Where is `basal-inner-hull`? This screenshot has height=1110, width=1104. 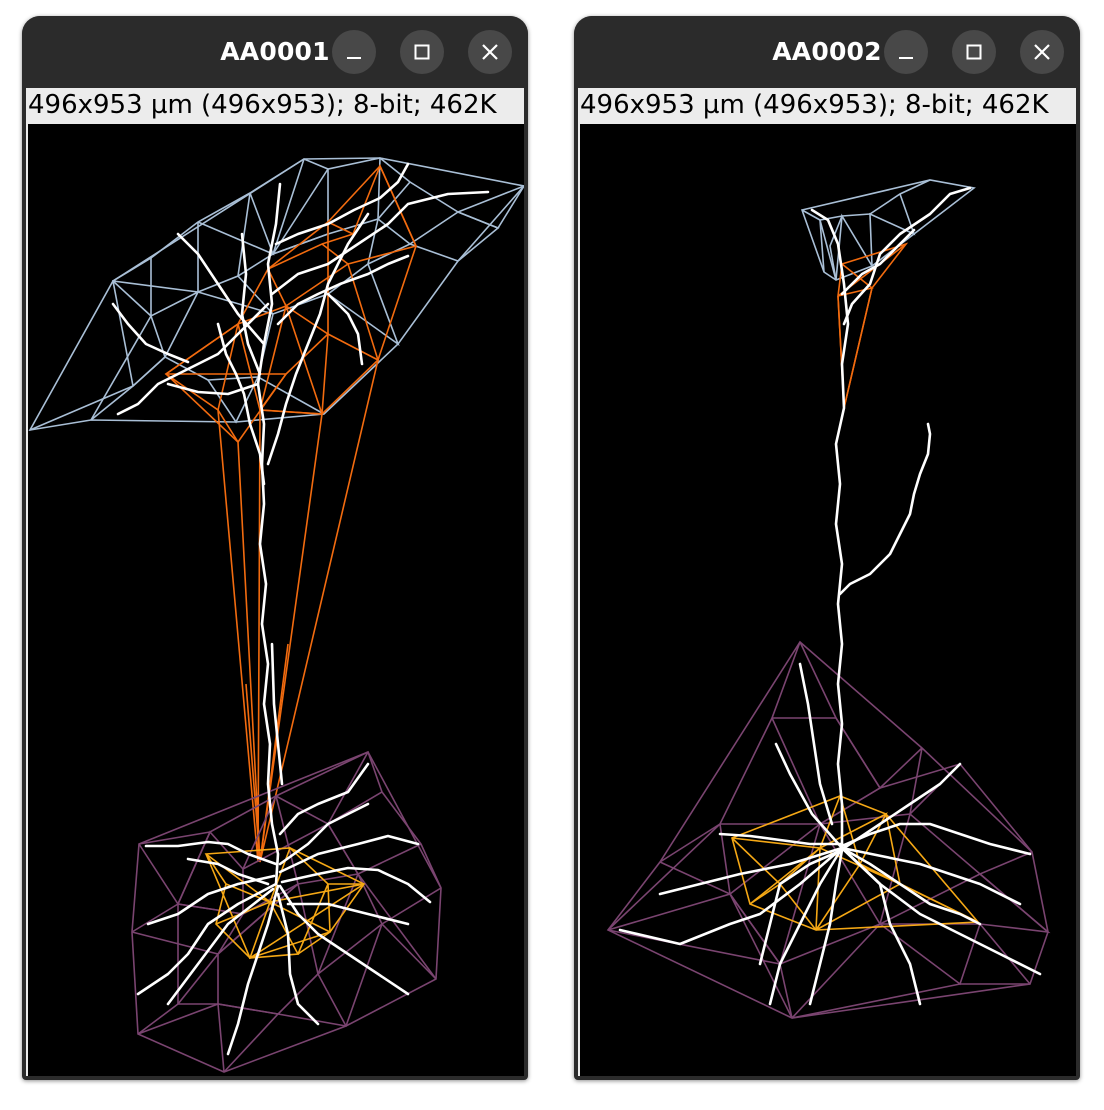 basal-inner-hull is located at coordinates (285, 903).